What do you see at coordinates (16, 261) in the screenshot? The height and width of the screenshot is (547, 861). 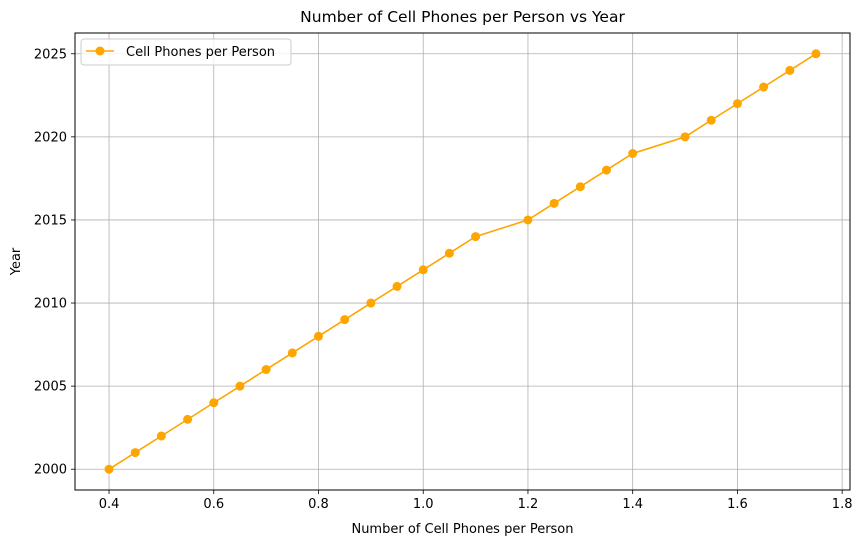 I see `y-axis-label: Year` at bounding box center [16, 261].